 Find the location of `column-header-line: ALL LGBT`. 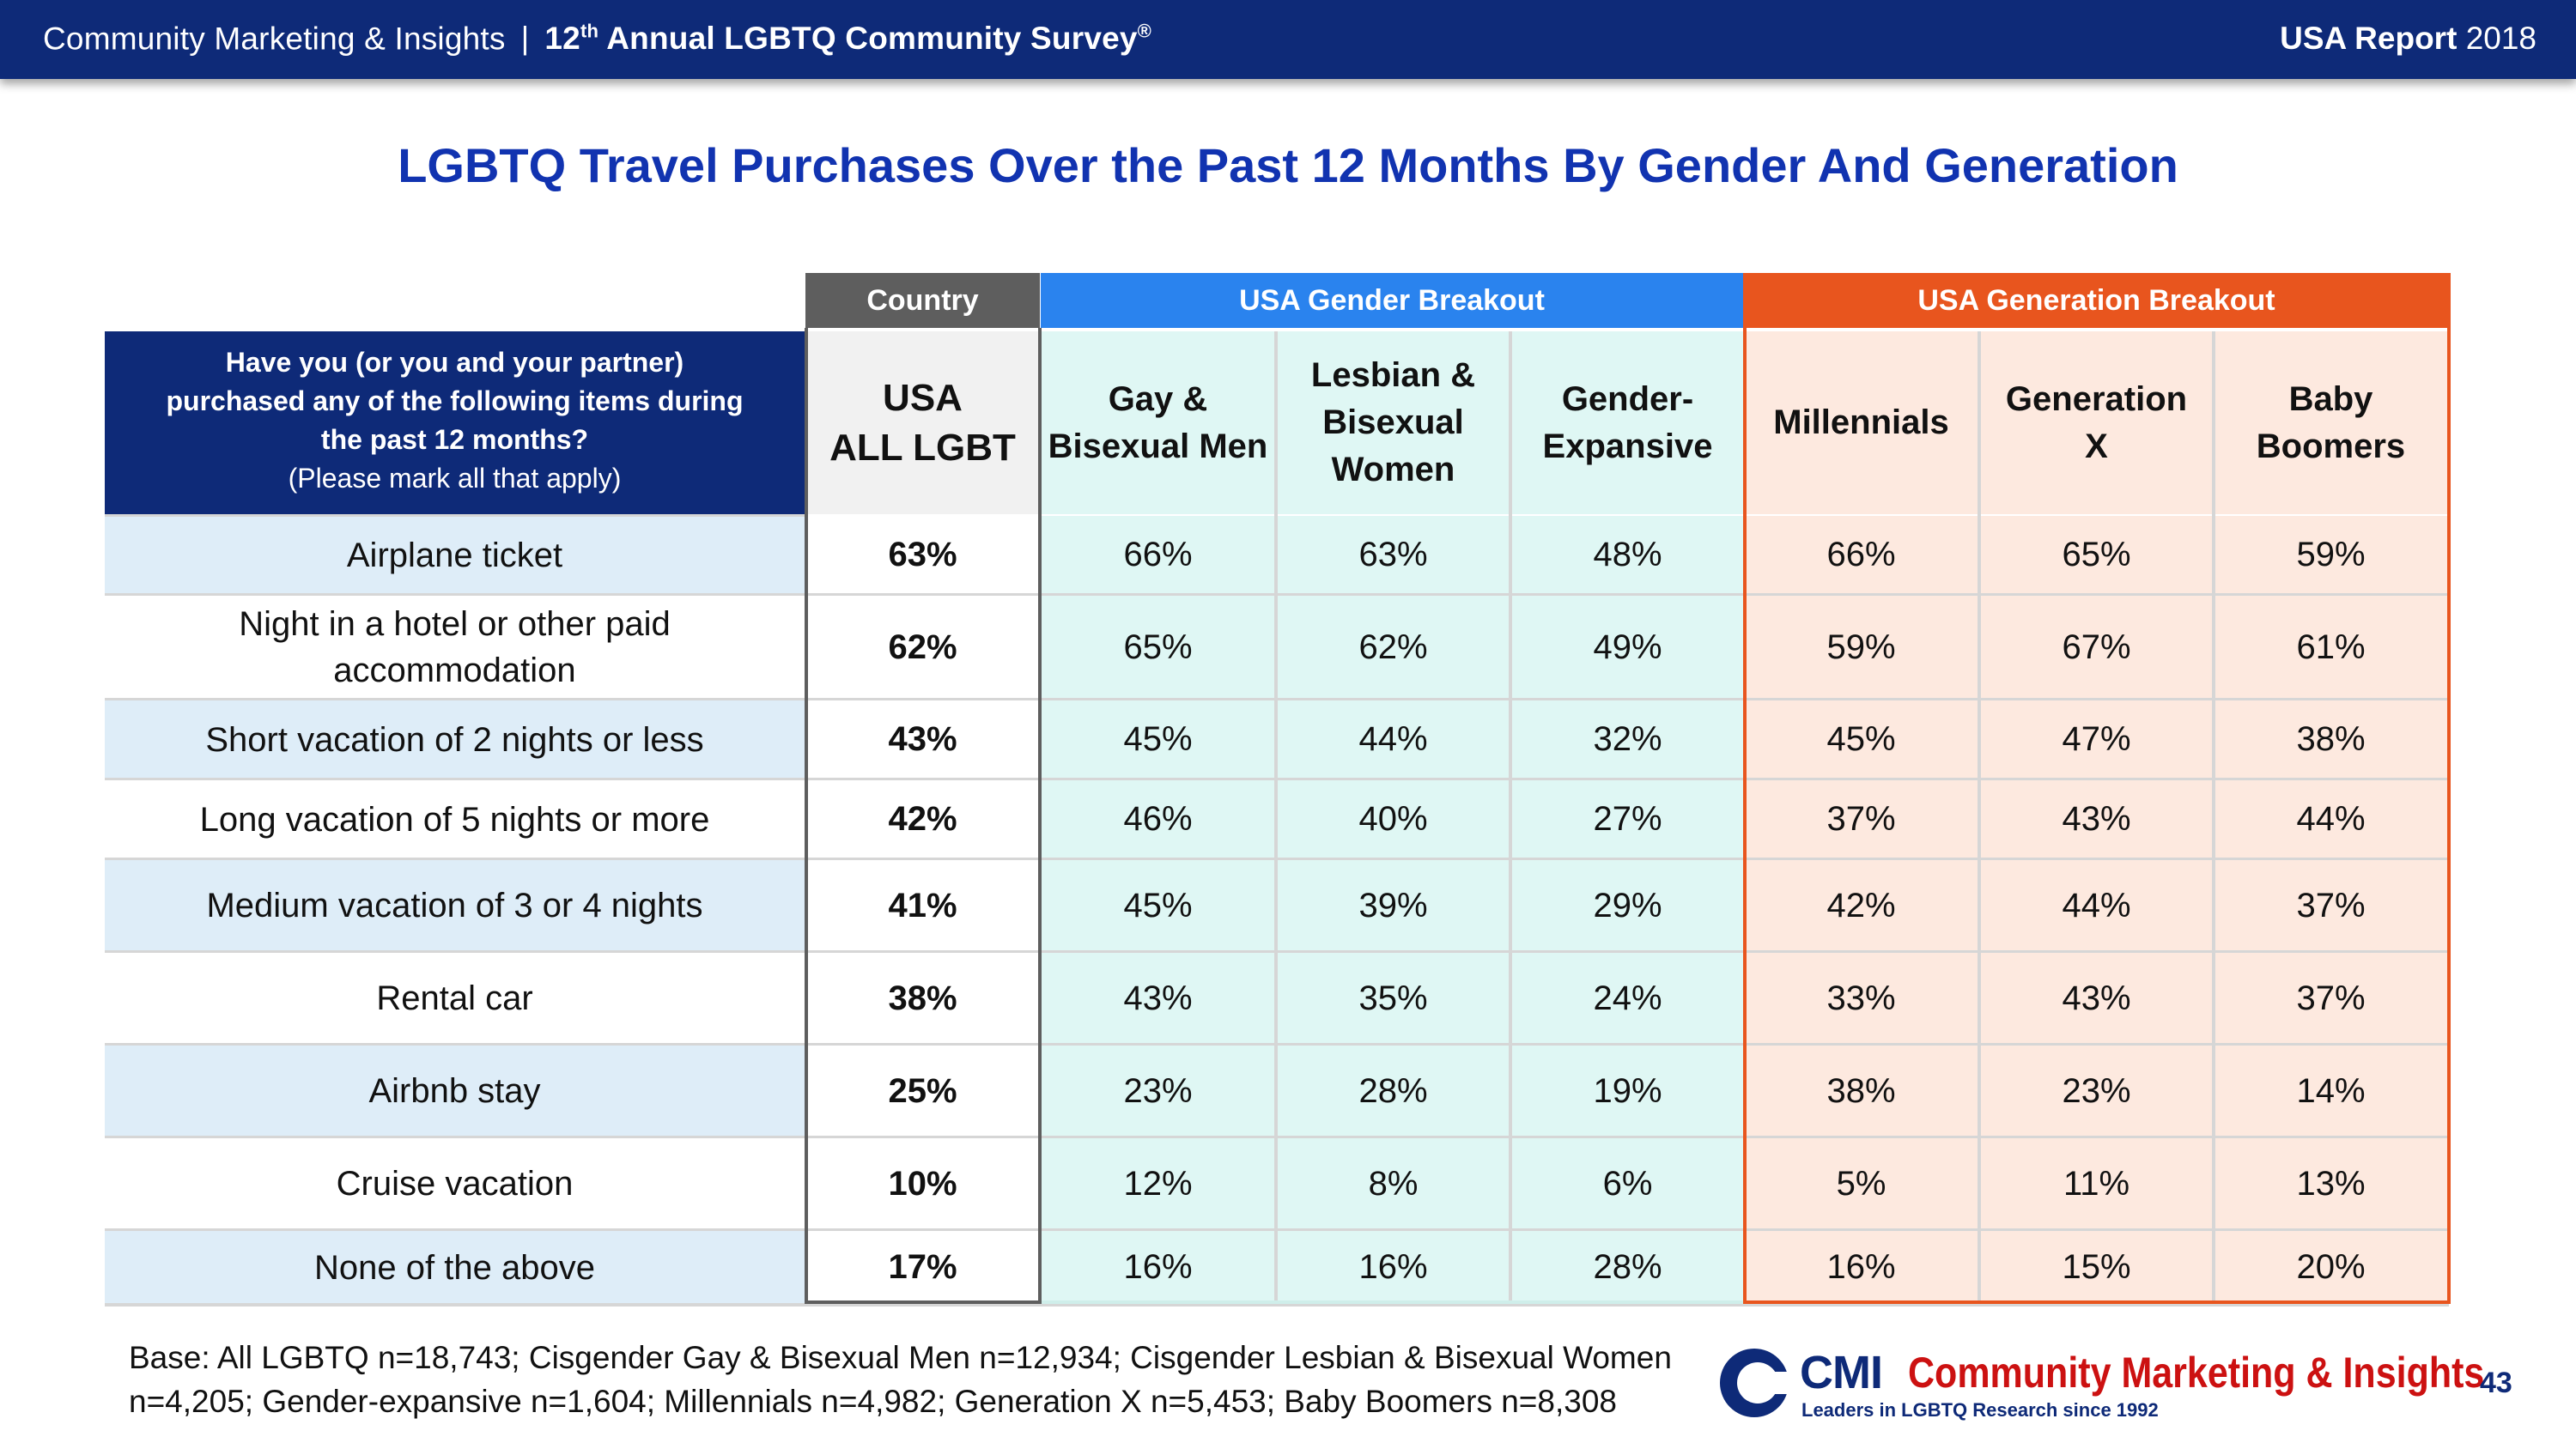

column-header-line: ALL LGBT is located at coordinates (922, 447).